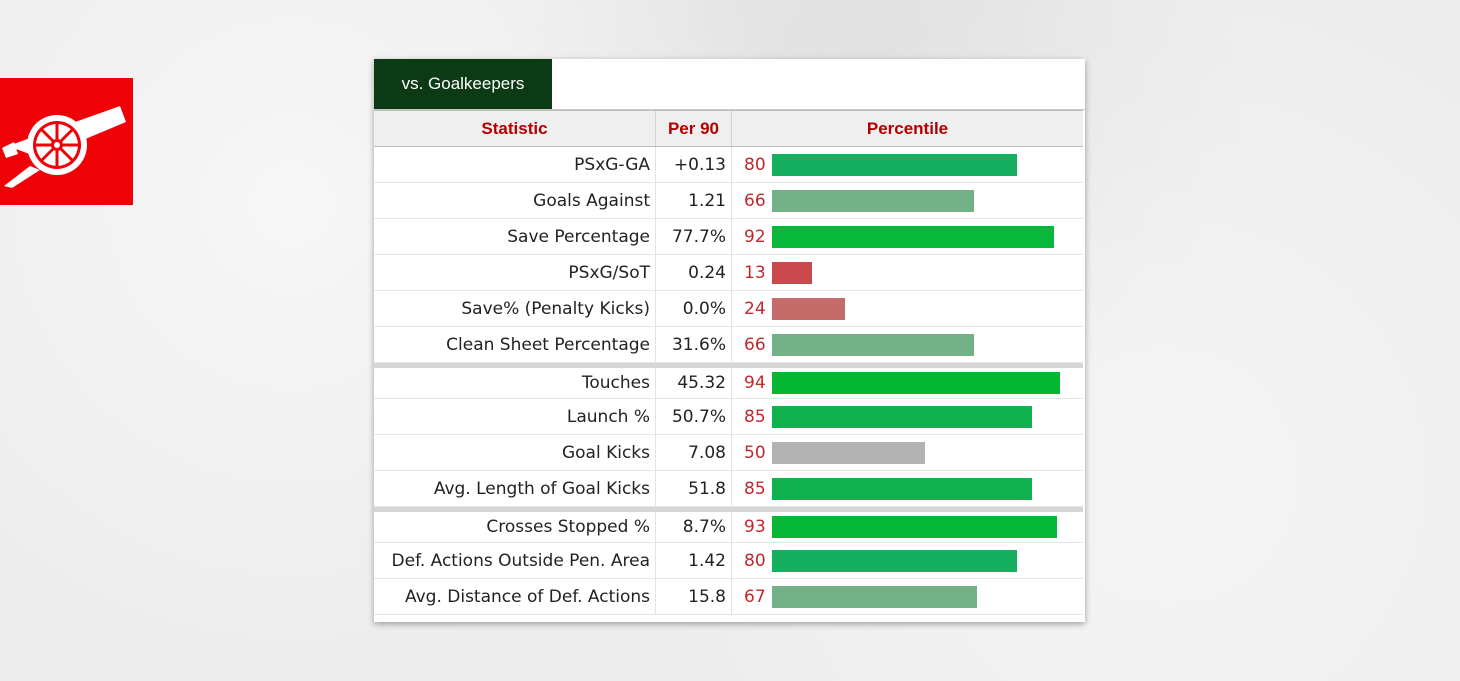 The width and height of the screenshot is (1460, 681). Describe the element at coordinates (515, 488) in the screenshot. I see `stat-name: Avg. Length of Goal Kicks` at that location.